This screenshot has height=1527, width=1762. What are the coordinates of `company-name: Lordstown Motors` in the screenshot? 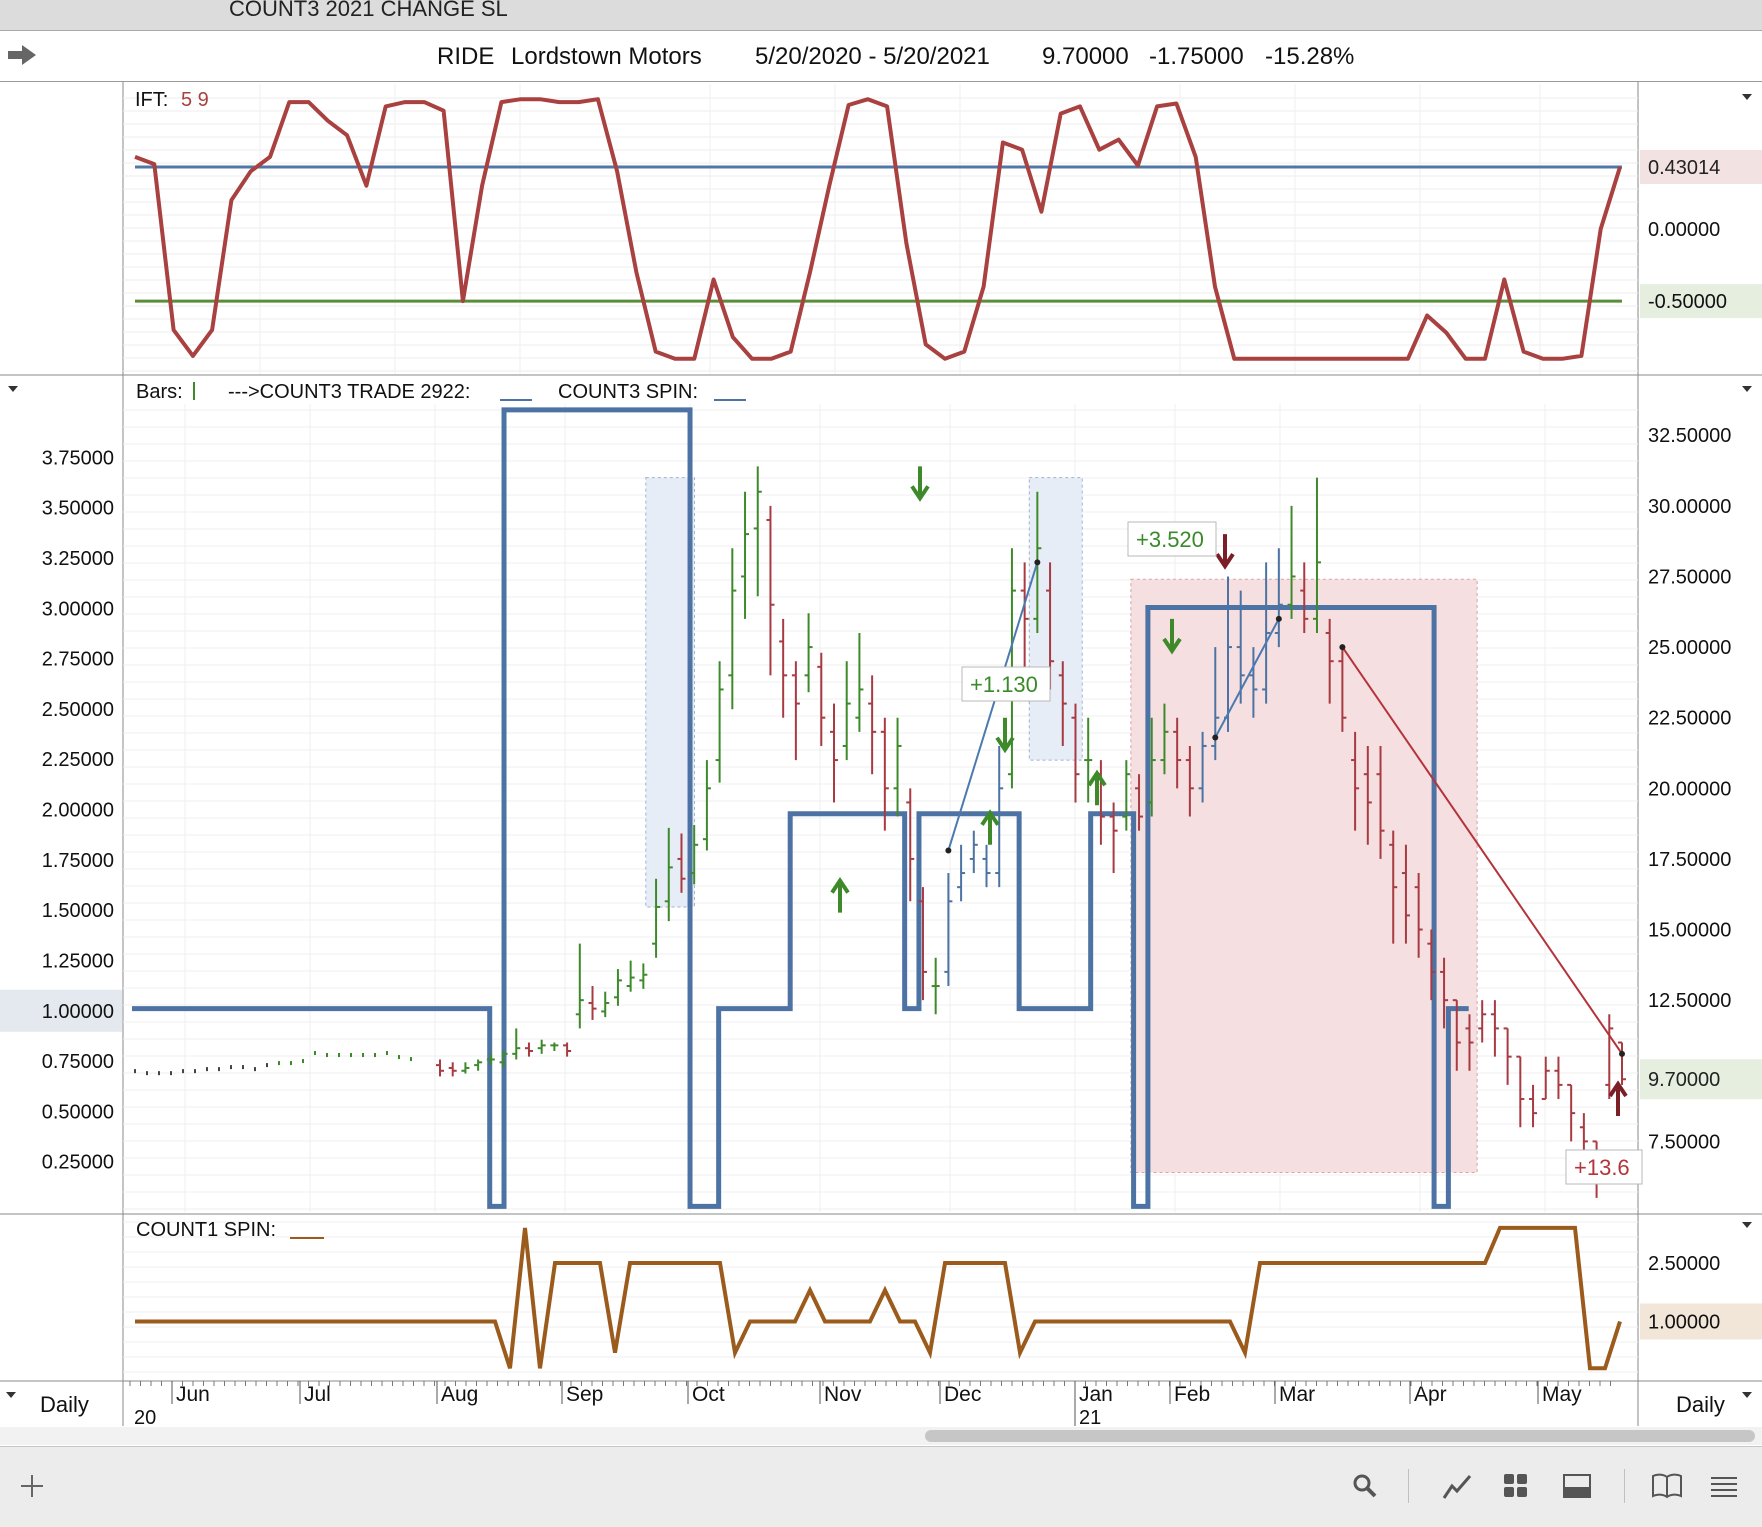 It's located at (606, 56).